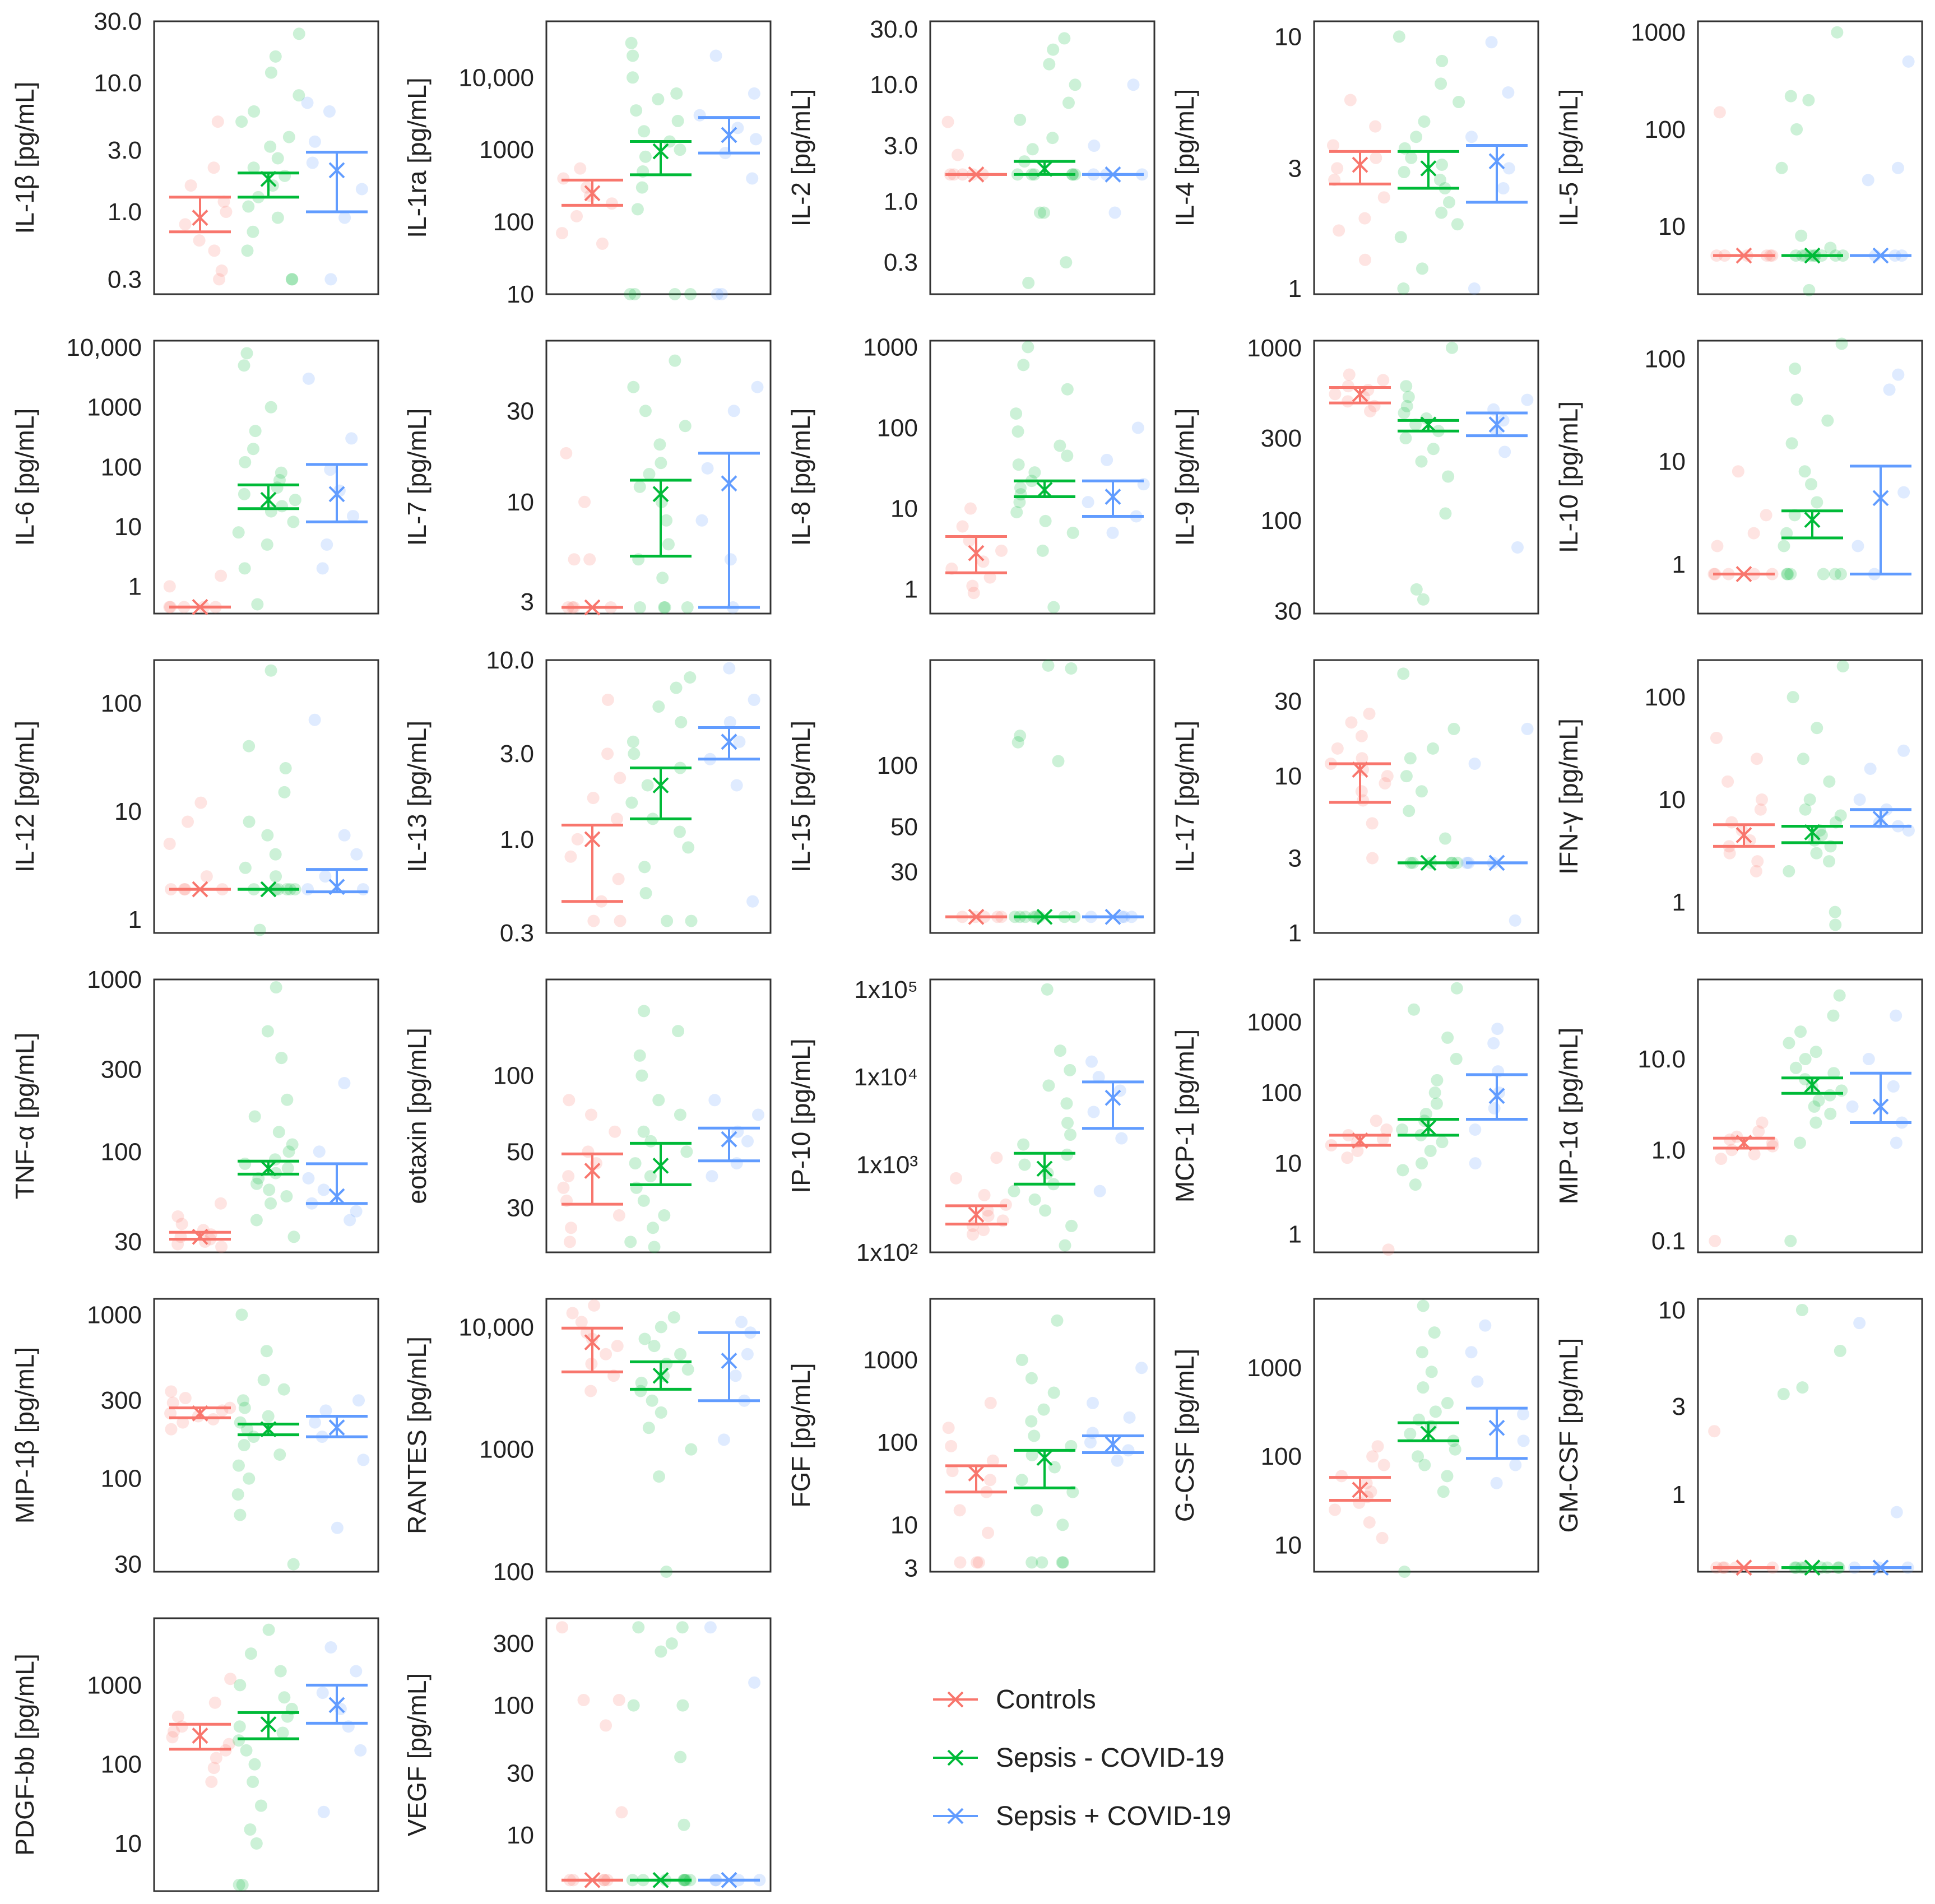 The image size is (1935, 1904). I want to click on panel-il-1β: 0.3 1.0 3.0 10.0 30.0 IL-1β [pg/mL], so click(195, 151).